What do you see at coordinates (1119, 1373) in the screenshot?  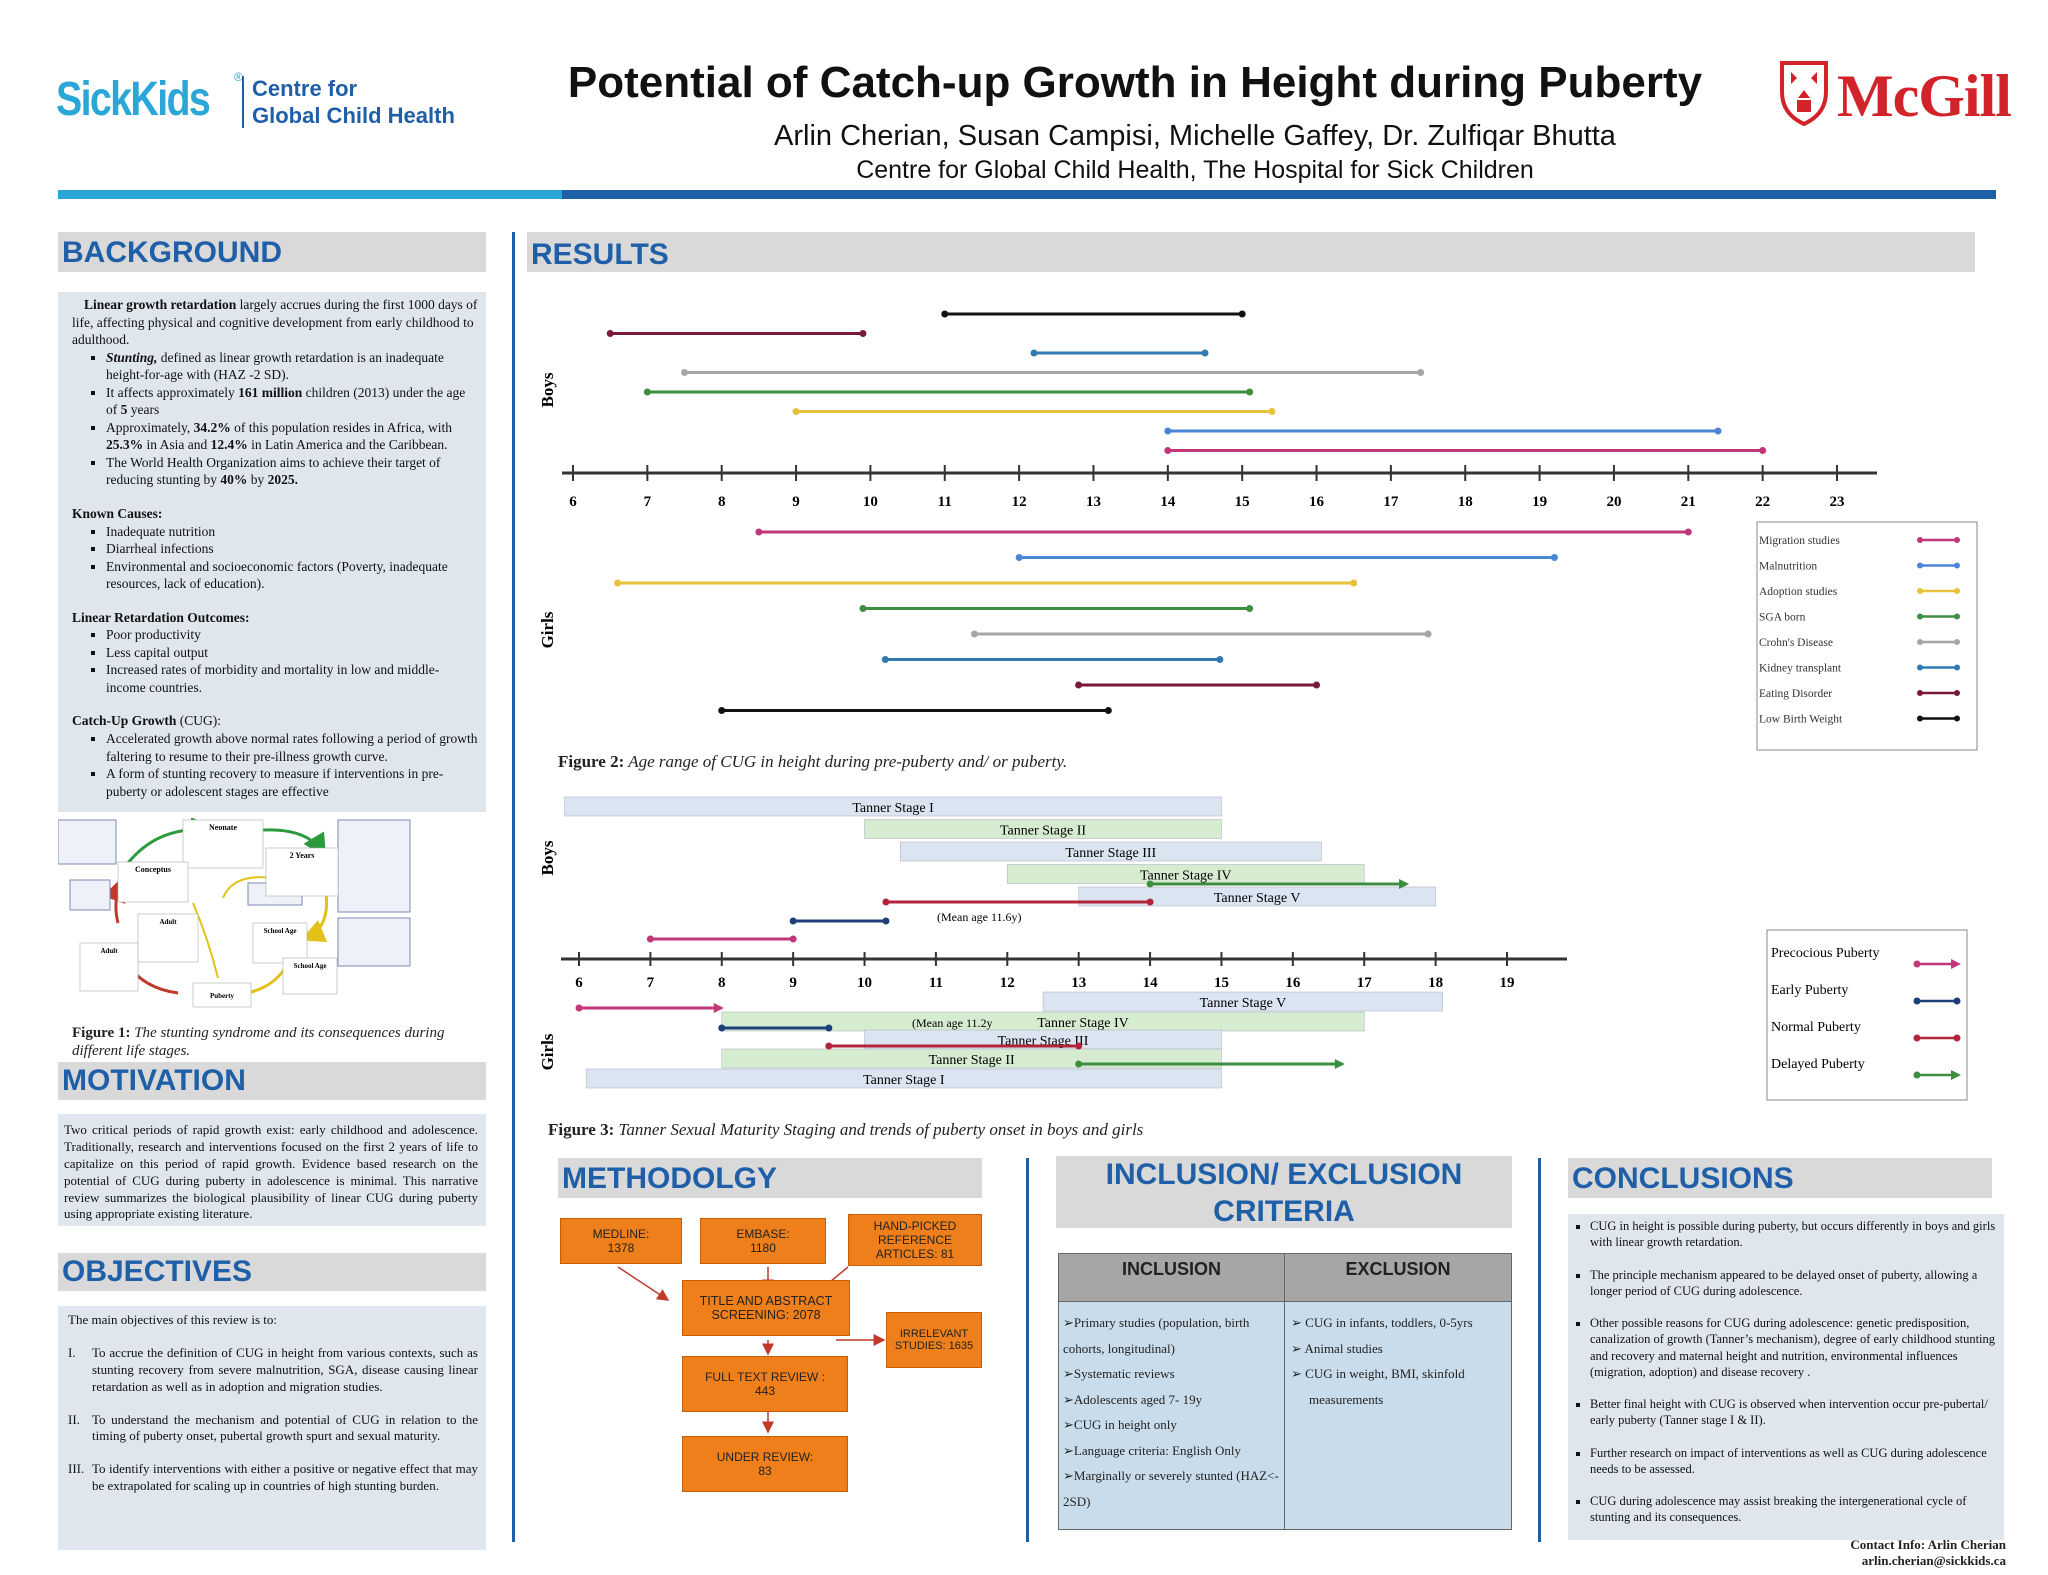 I see `inclusion-item: ➢Systematic reviews` at bounding box center [1119, 1373].